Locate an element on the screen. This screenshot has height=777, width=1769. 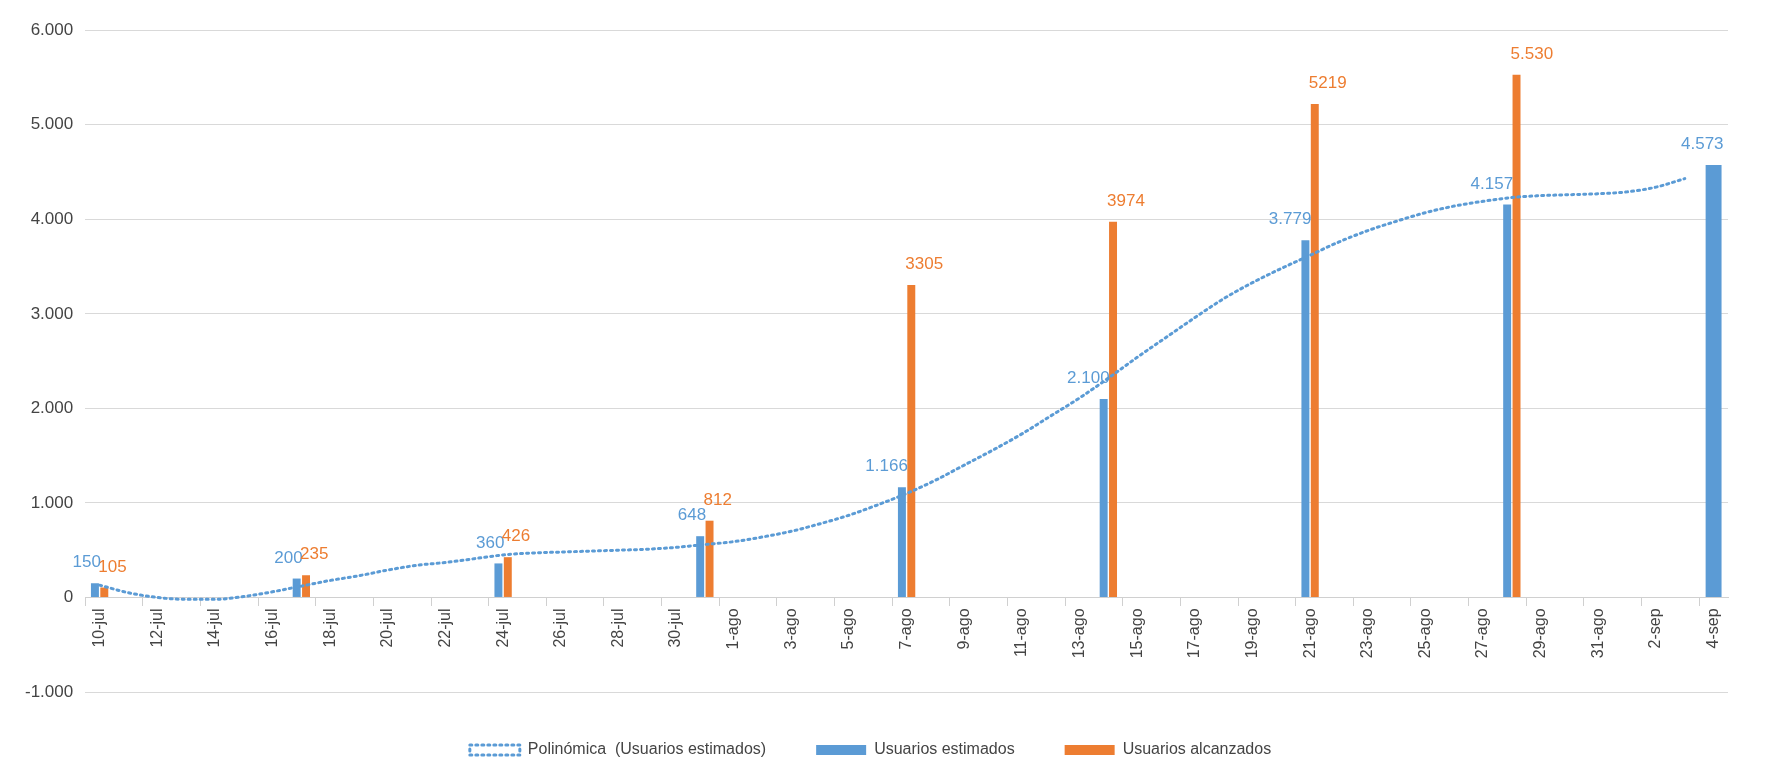
x-tick-label: 14-jul is located at coordinates (214, 628).